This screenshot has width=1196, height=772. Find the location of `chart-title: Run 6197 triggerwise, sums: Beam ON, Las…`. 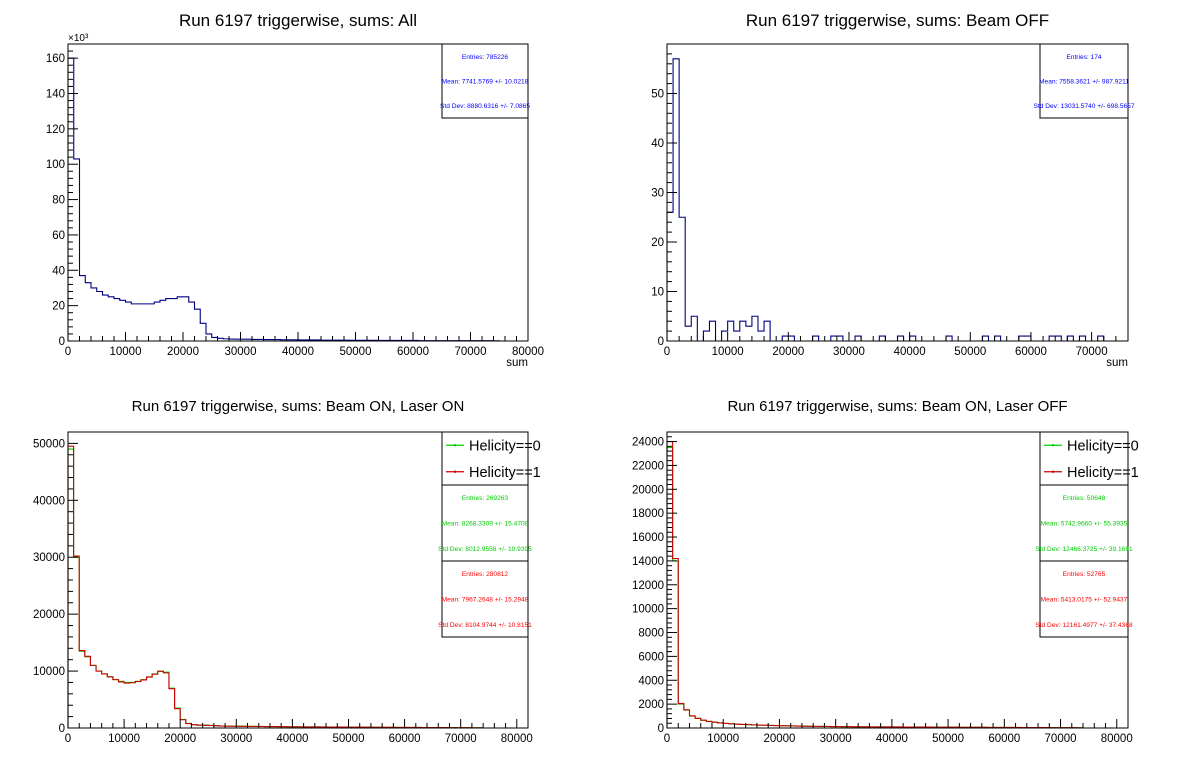

chart-title: Run 6197 triggerwise, sums: Beam ON, Las… is located at coordinates (298, 406).